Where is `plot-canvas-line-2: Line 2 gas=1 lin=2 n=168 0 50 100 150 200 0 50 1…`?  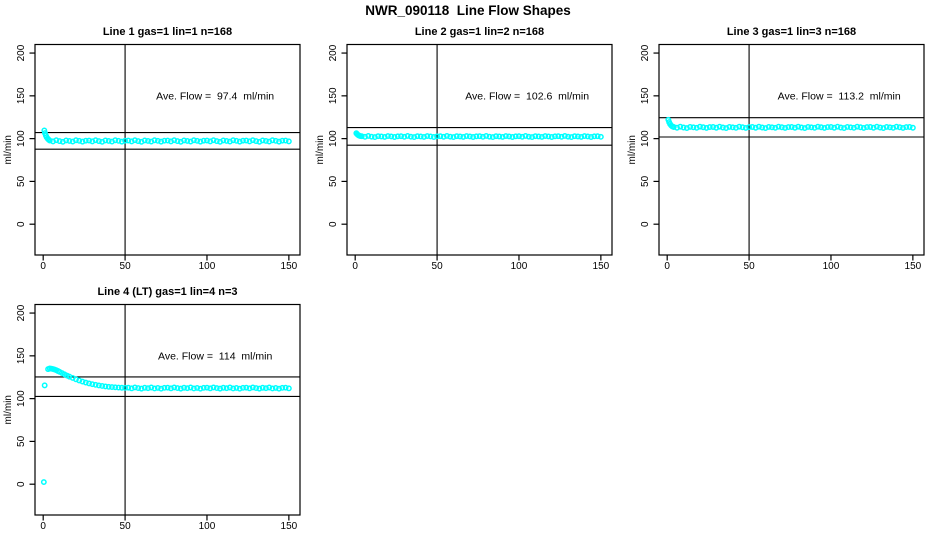
plot-canvas-line-2: Line 2 gas=1 lin=2 n=168 0 50 100 150 200 0 50 1… is located at coordinates (464, 149).